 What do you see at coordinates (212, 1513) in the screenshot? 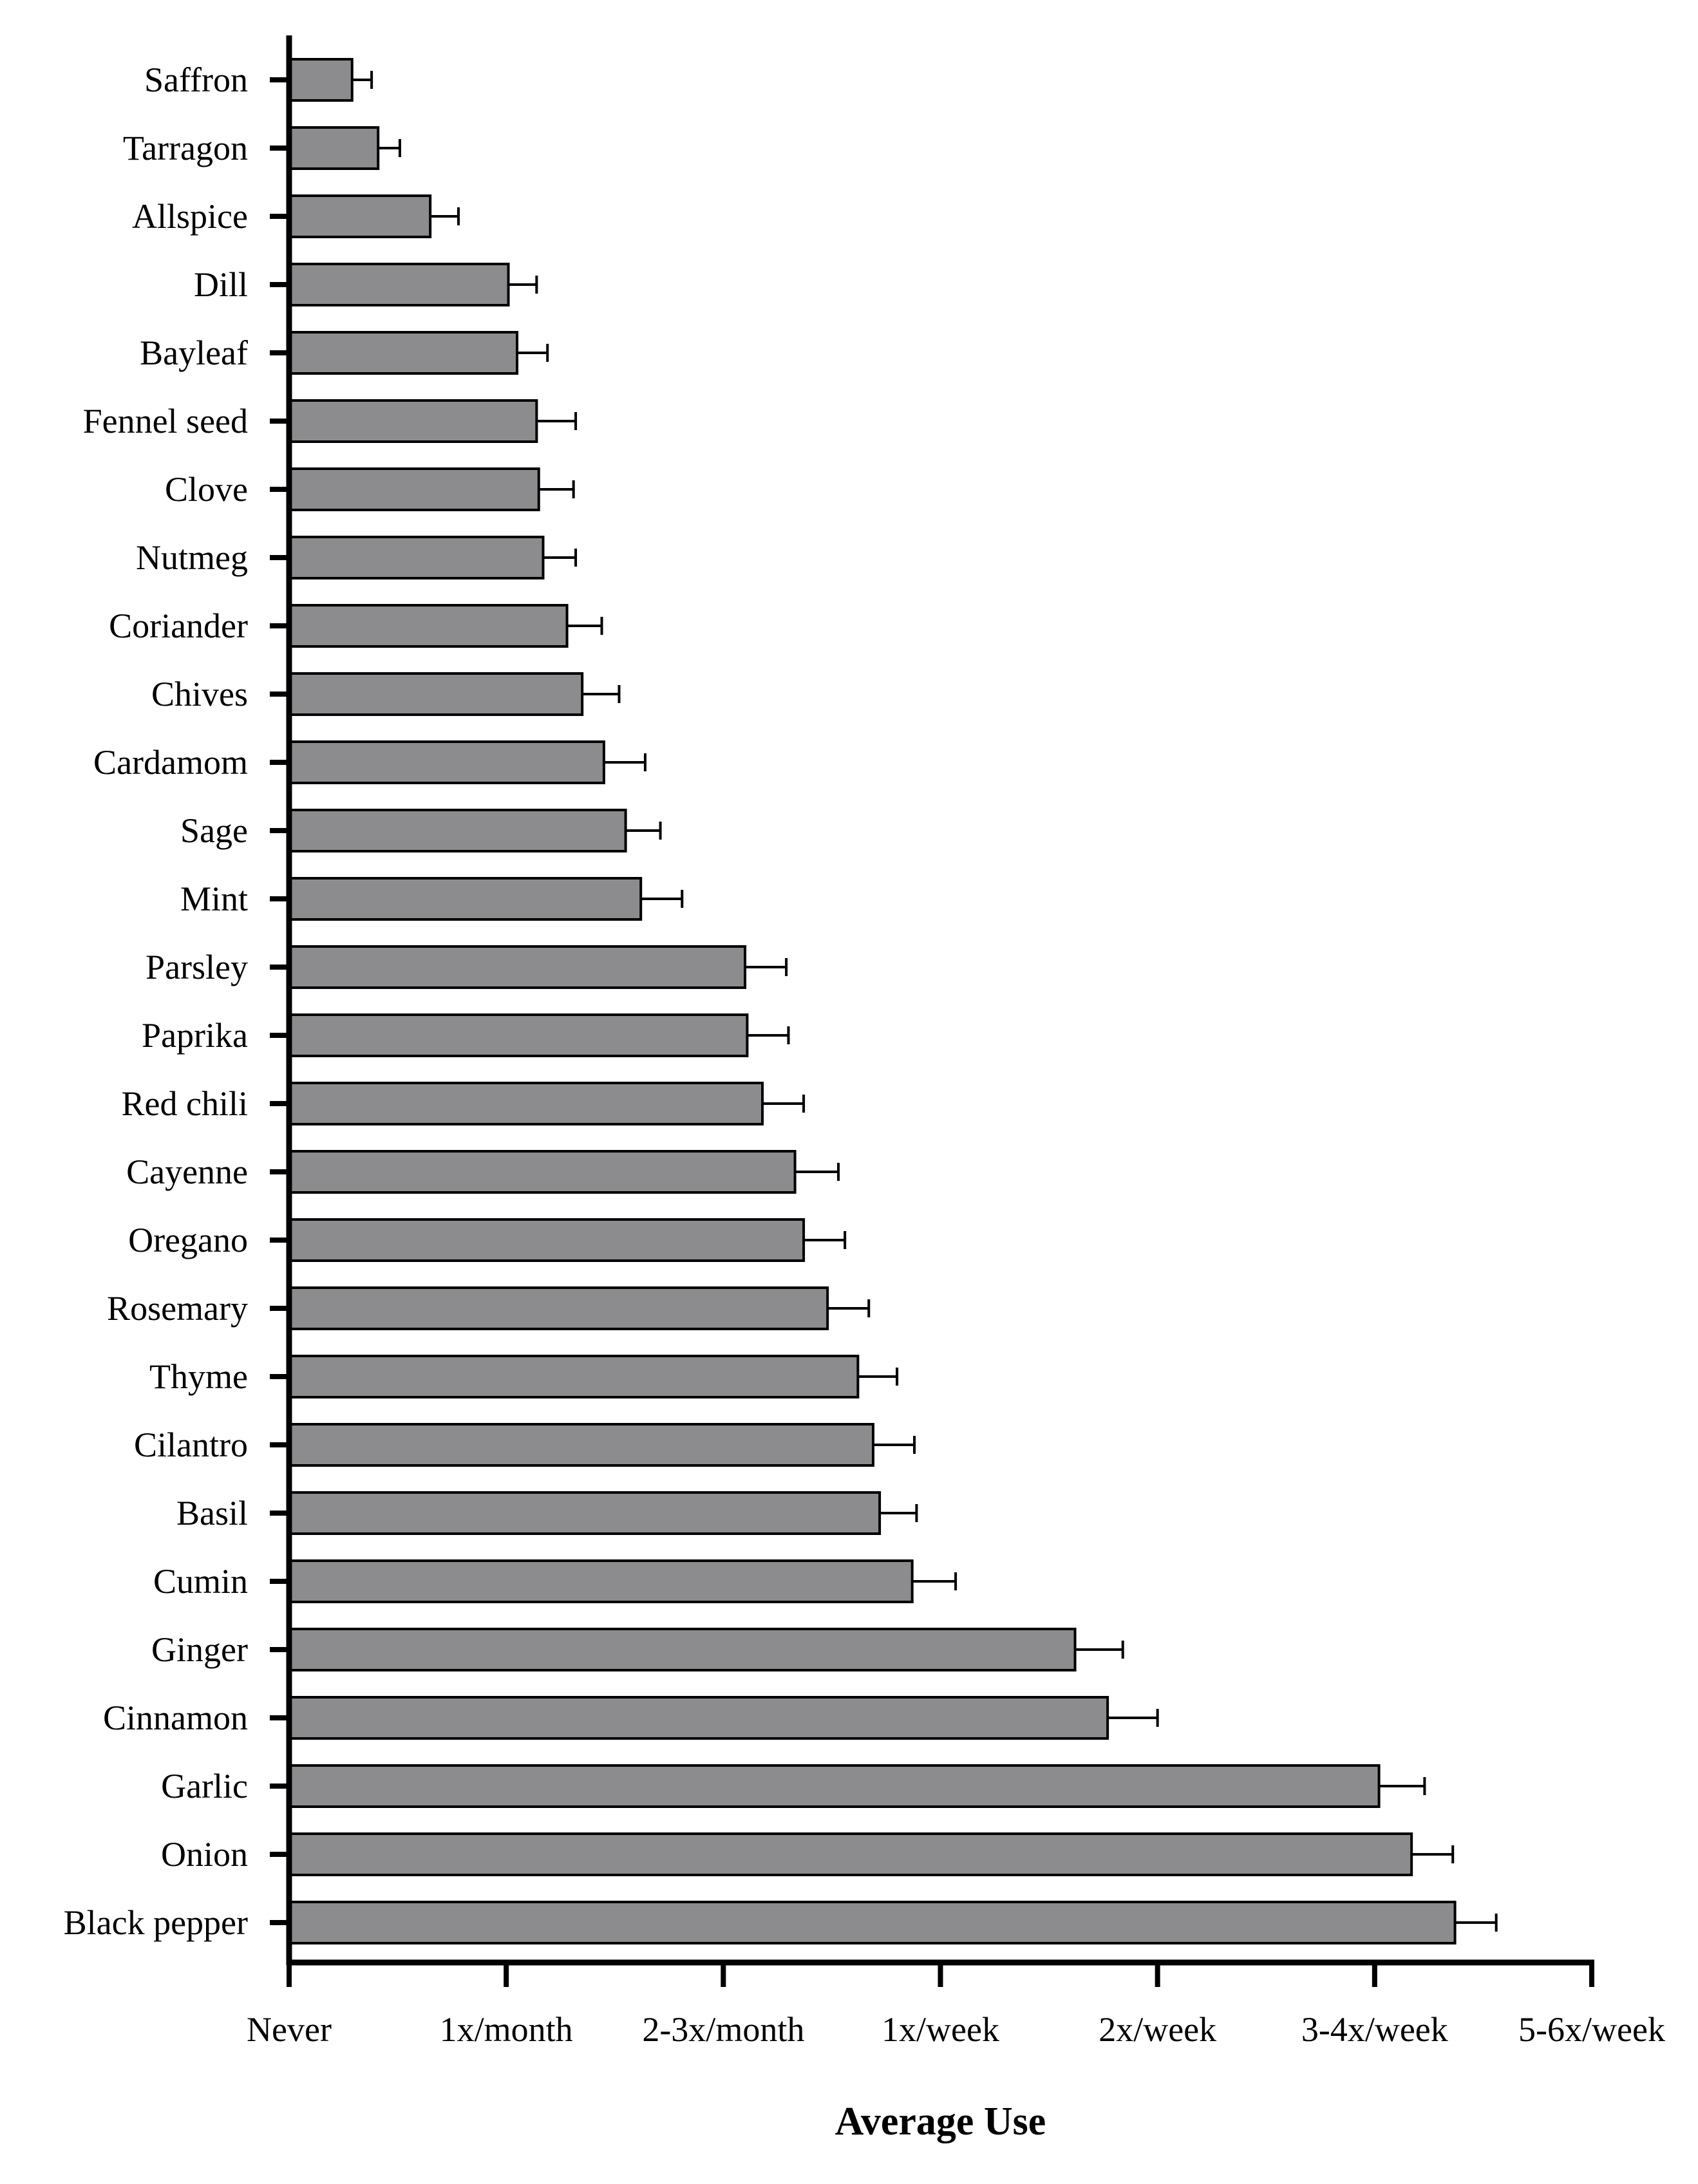
I see `category-label: Basil` at bounding box center [212, 1513].